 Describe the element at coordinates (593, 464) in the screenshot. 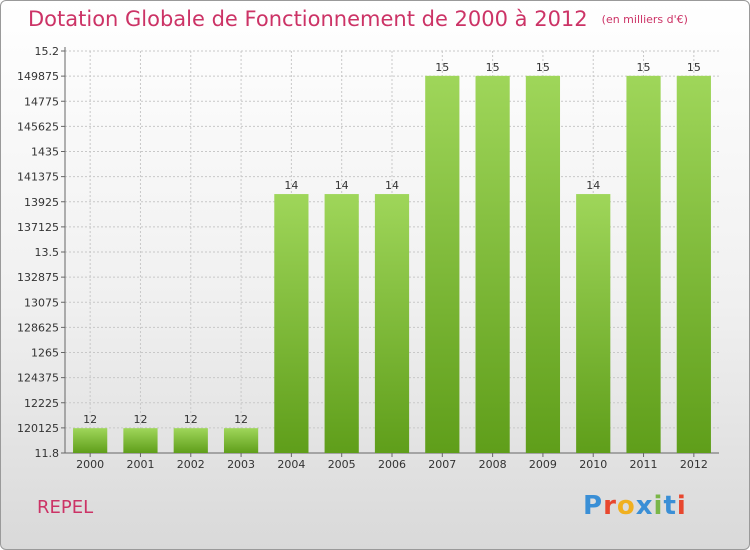

I see `x-tick-label: 2010` at that location.